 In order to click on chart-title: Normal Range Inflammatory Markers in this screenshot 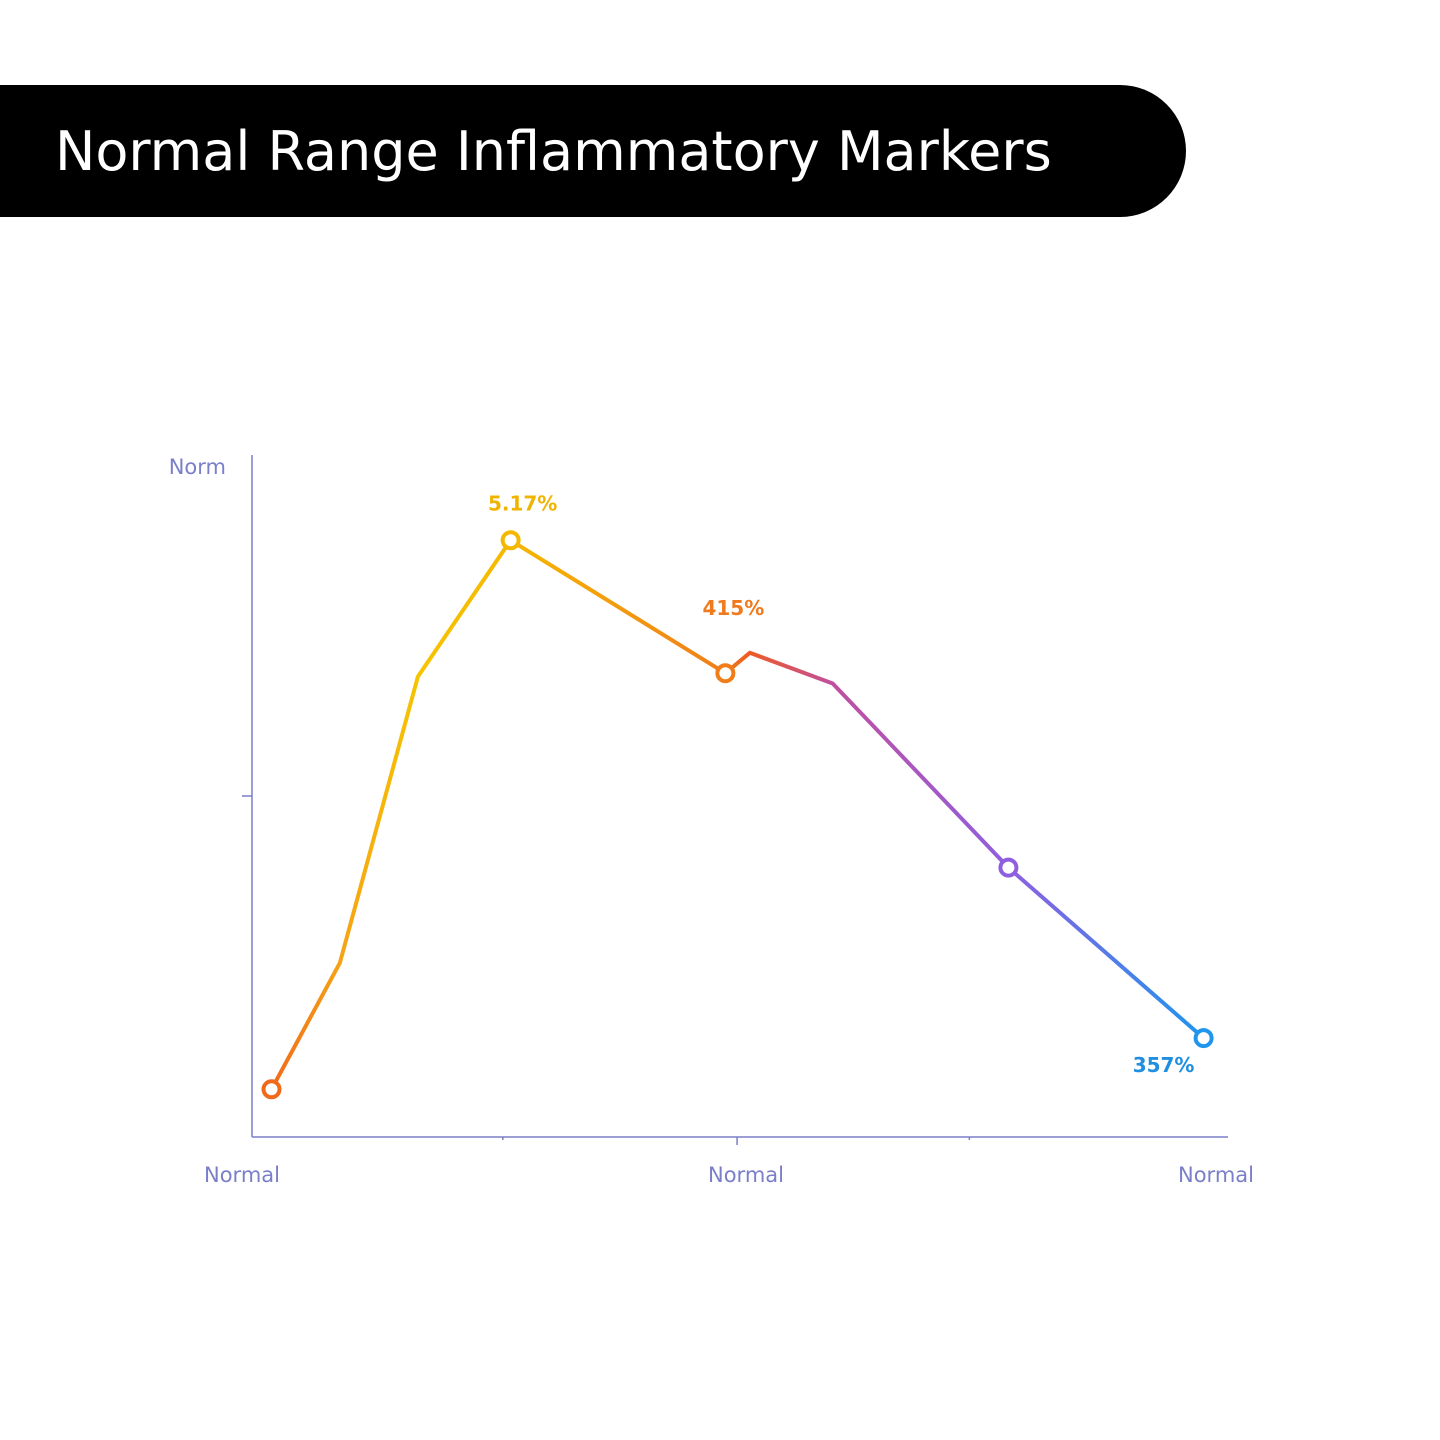, I will do `click(553, 151)`.